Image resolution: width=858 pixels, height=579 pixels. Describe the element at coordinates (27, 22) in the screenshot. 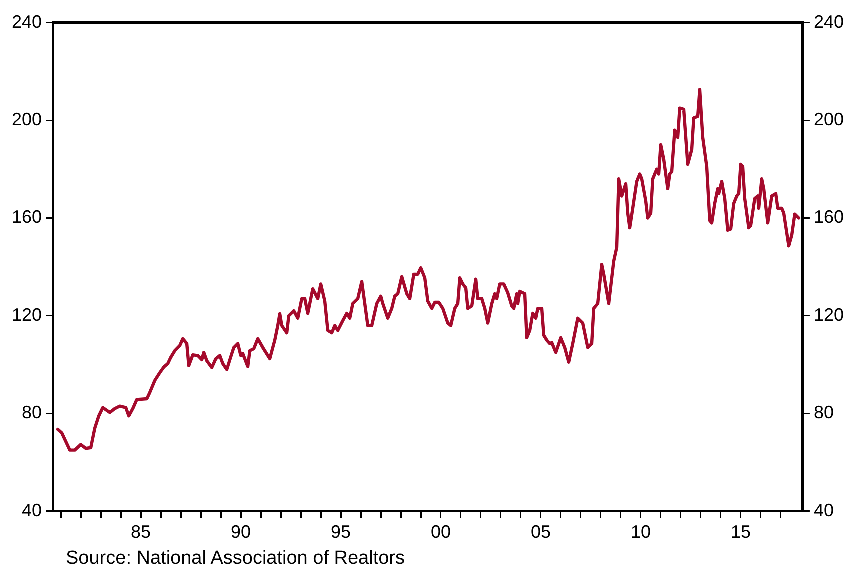

I see `y-tick-label: 240` at that location.